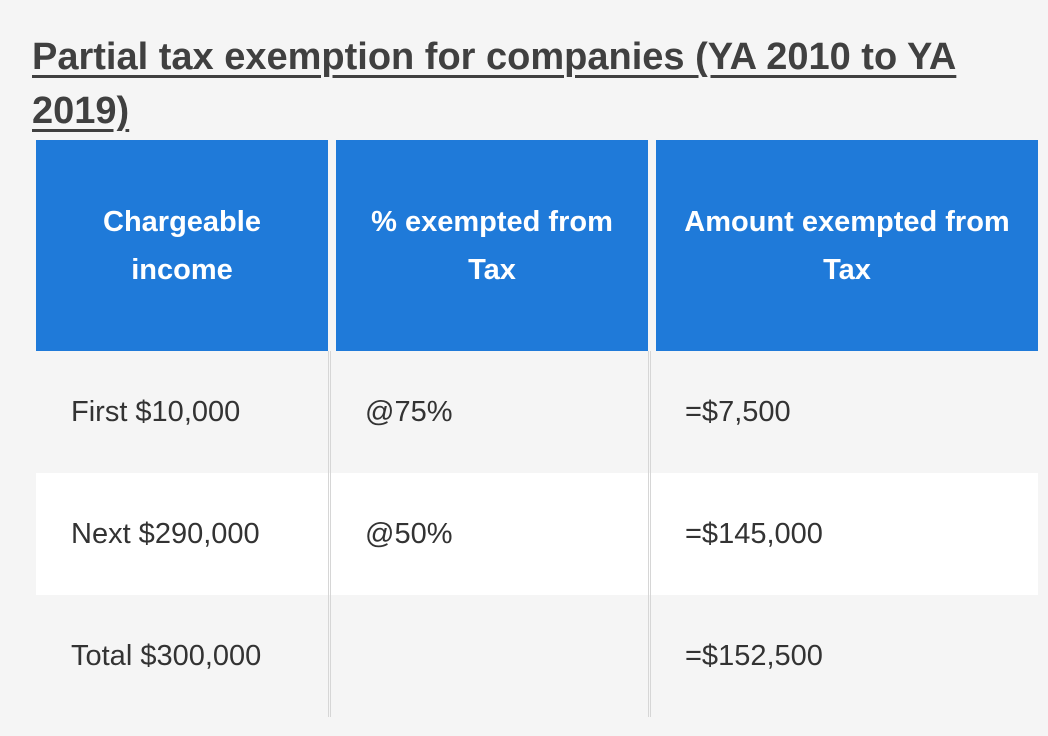 The width and height of the screenshot is (1048, 736). I want to click on cell-percent: @50%, so click(488, 534).